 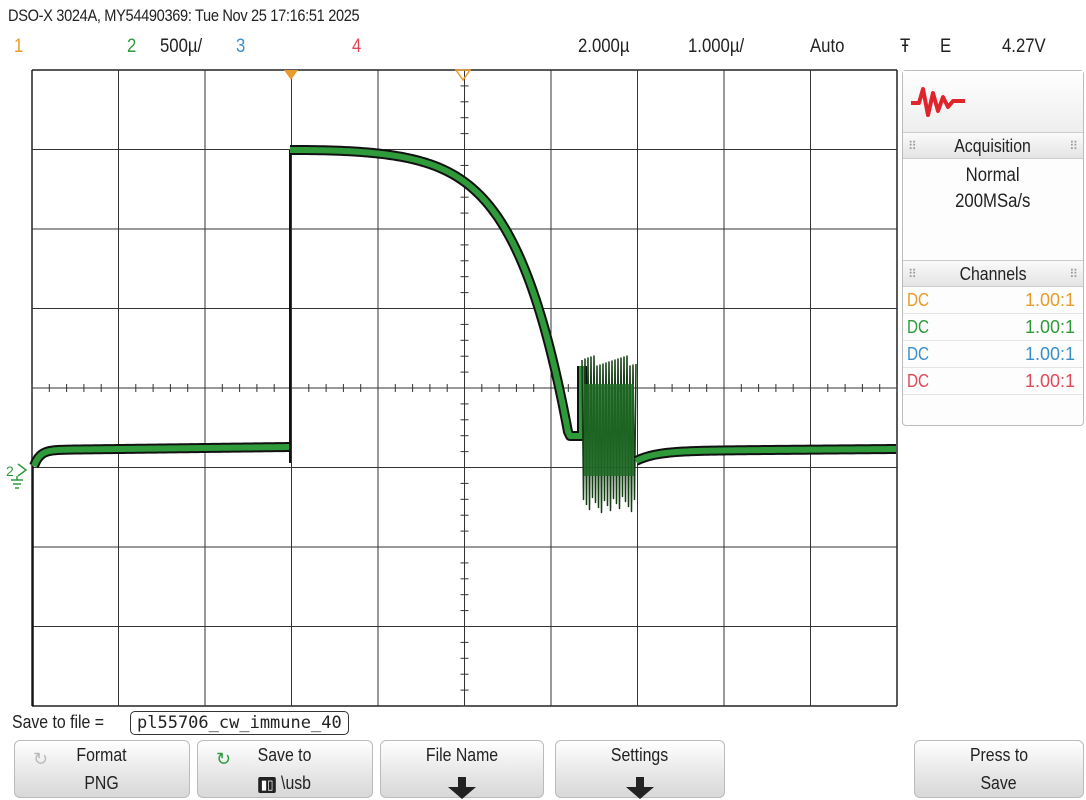 What do you see at coordinates (241, 46) in the screenshot?
I see `channel-3-indicator: 3` at bounding box center [241, 46].